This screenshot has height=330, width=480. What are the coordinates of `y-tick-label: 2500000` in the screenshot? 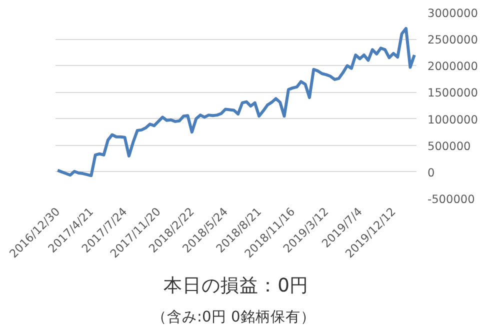 It's located at (453, 39).